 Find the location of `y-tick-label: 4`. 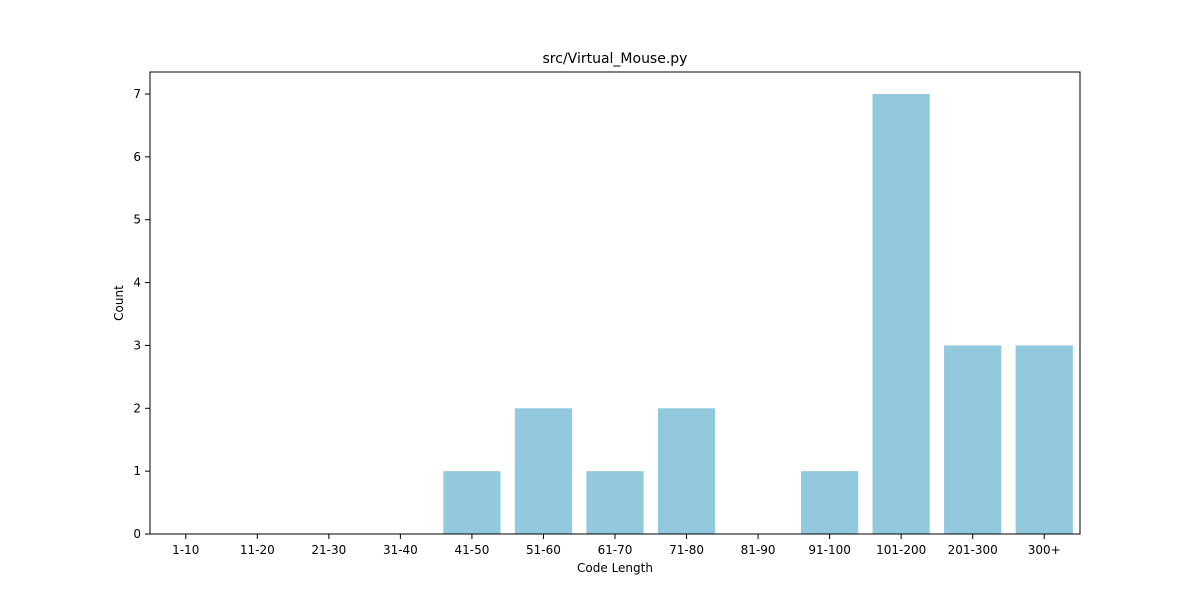

y-tick-label: 4 is located at coordinates (137, 283).